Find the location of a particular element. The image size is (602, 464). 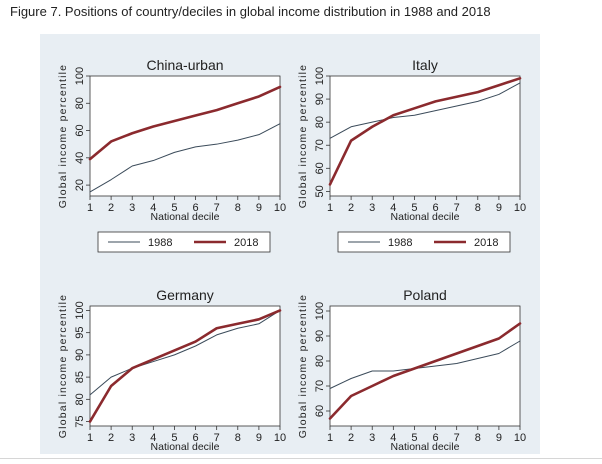

chart-title: Italy is located at coordinates (425, 65).